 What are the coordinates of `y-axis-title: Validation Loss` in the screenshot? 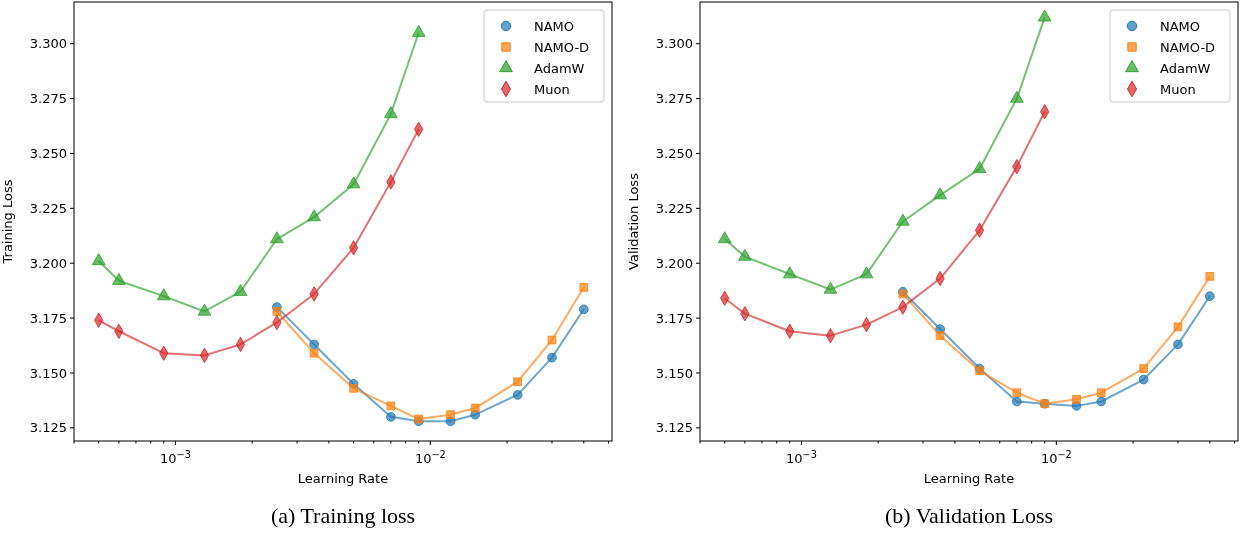 It's located at (633, 221).